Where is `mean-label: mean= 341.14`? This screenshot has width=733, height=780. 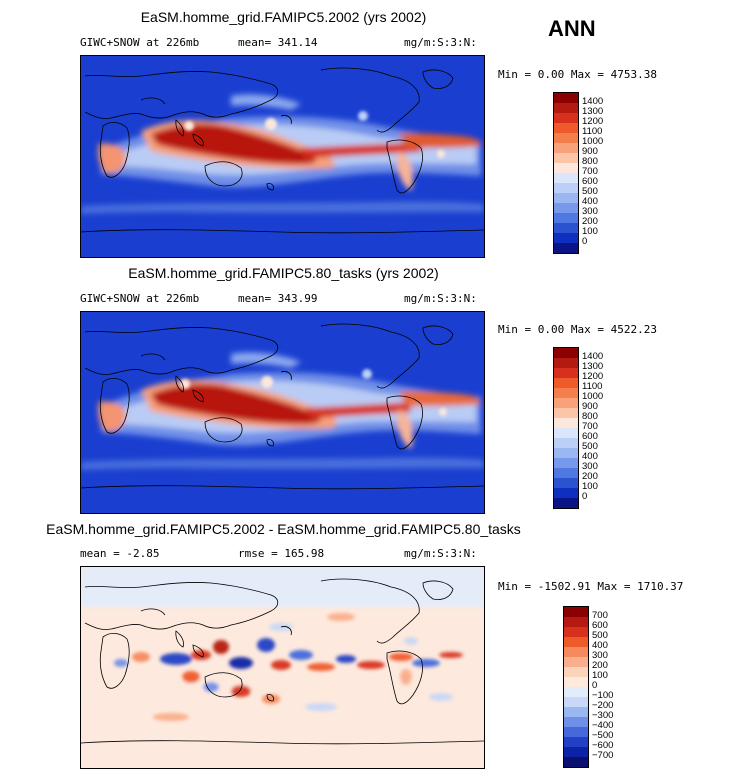 mean-label: mean= 341.14 is located at coordinates (278, 42).